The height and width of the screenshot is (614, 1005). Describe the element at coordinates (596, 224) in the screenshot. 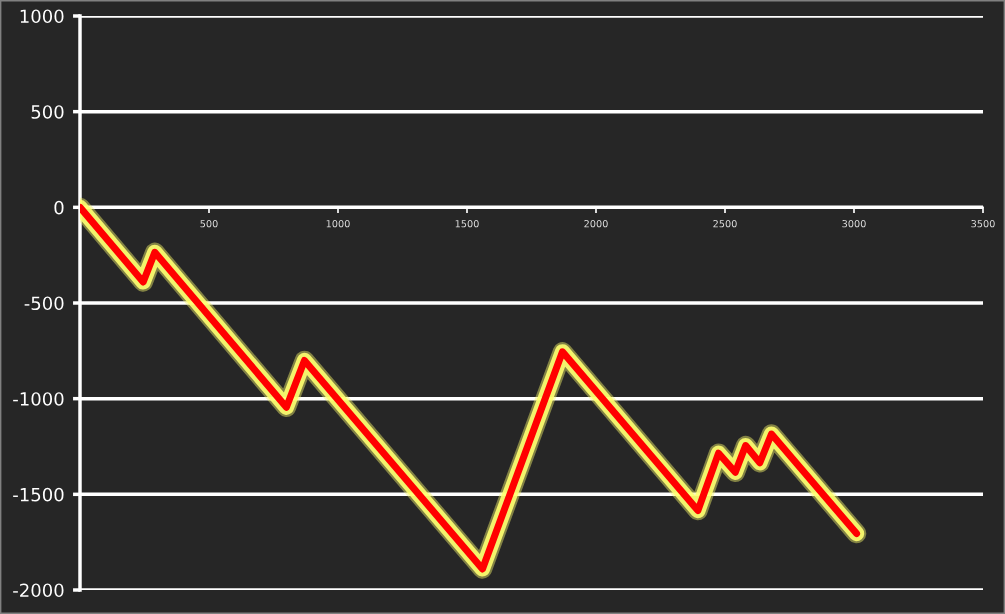

I see `x-tick-label: 2000` at that location.